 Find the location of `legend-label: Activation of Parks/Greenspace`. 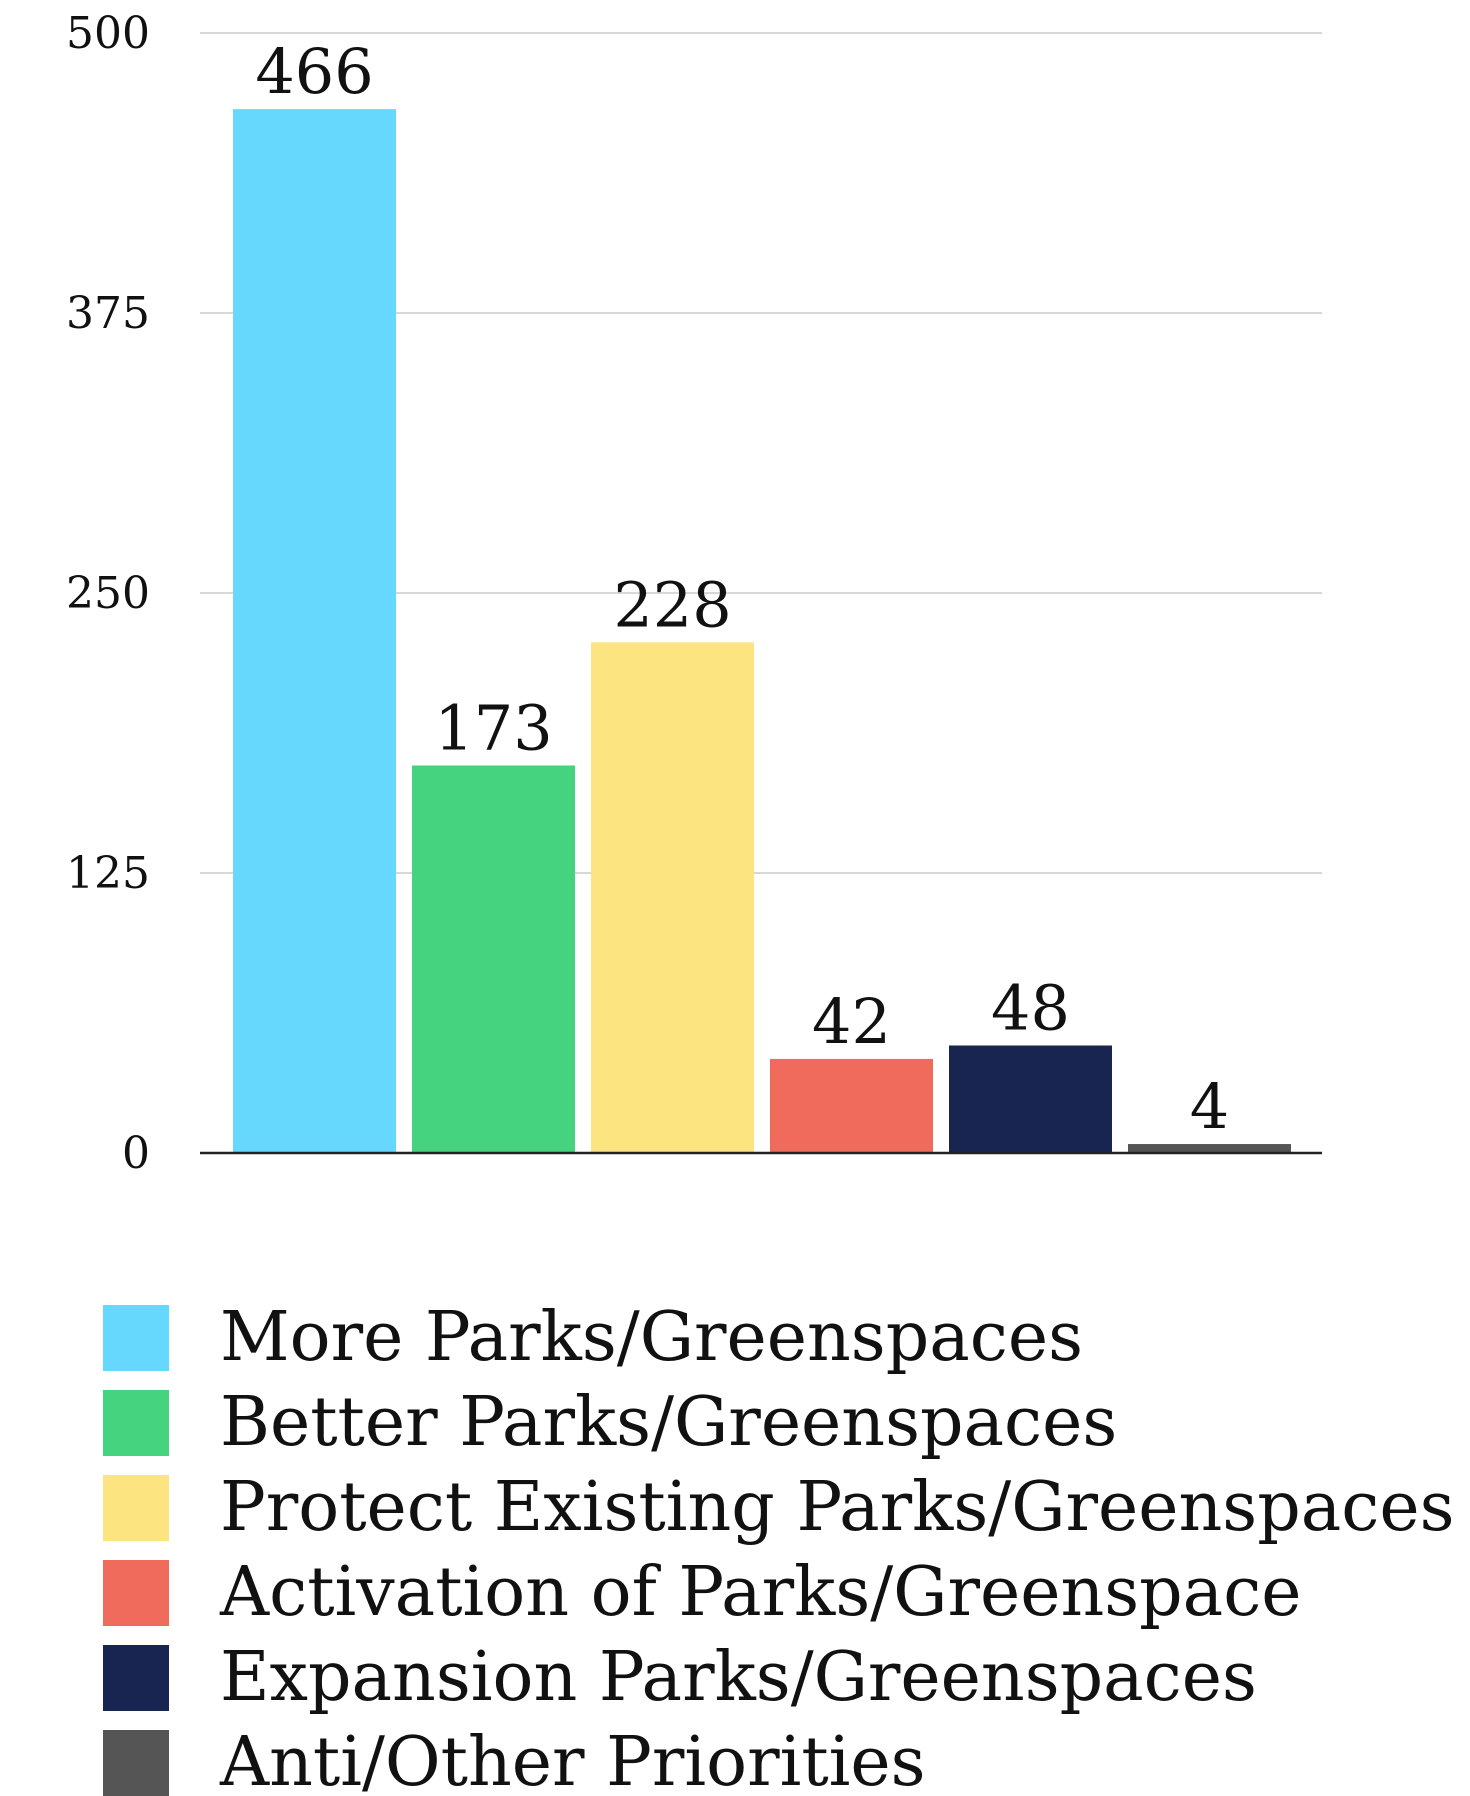

legend-label: Activation of Parks/Greenspace is located at coordinates (760, 1592).